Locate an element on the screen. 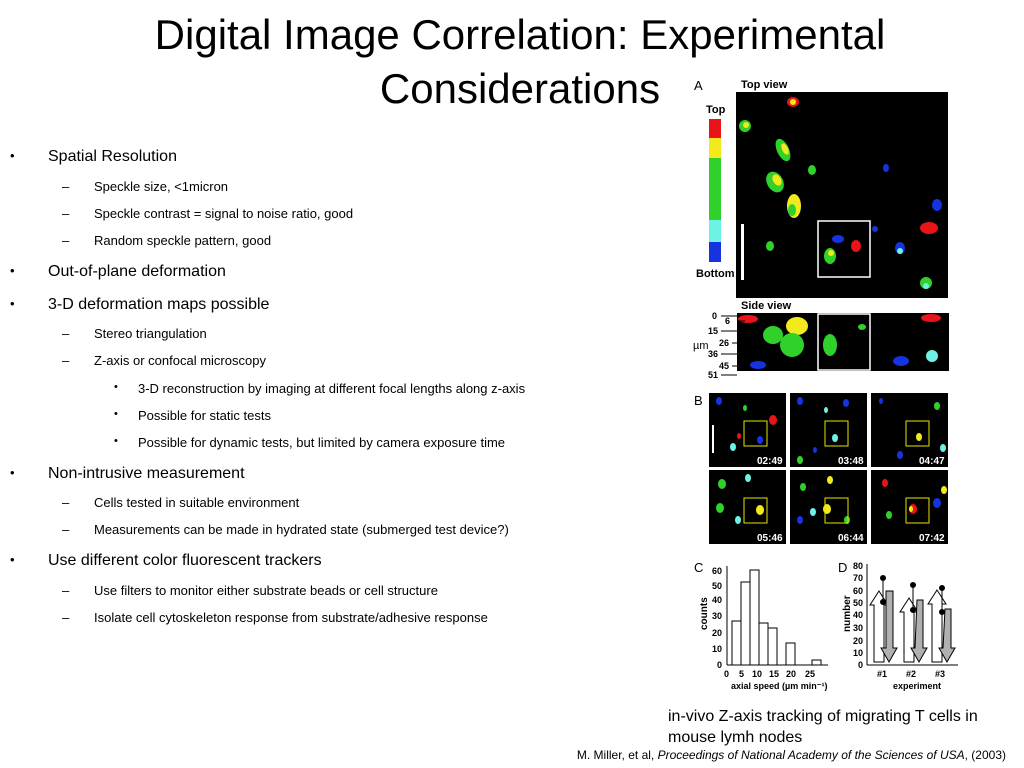 Image resolution: width=1024 pixels, height=768 pixels. speed-tick: 0 is located at coordinates (726, 674).